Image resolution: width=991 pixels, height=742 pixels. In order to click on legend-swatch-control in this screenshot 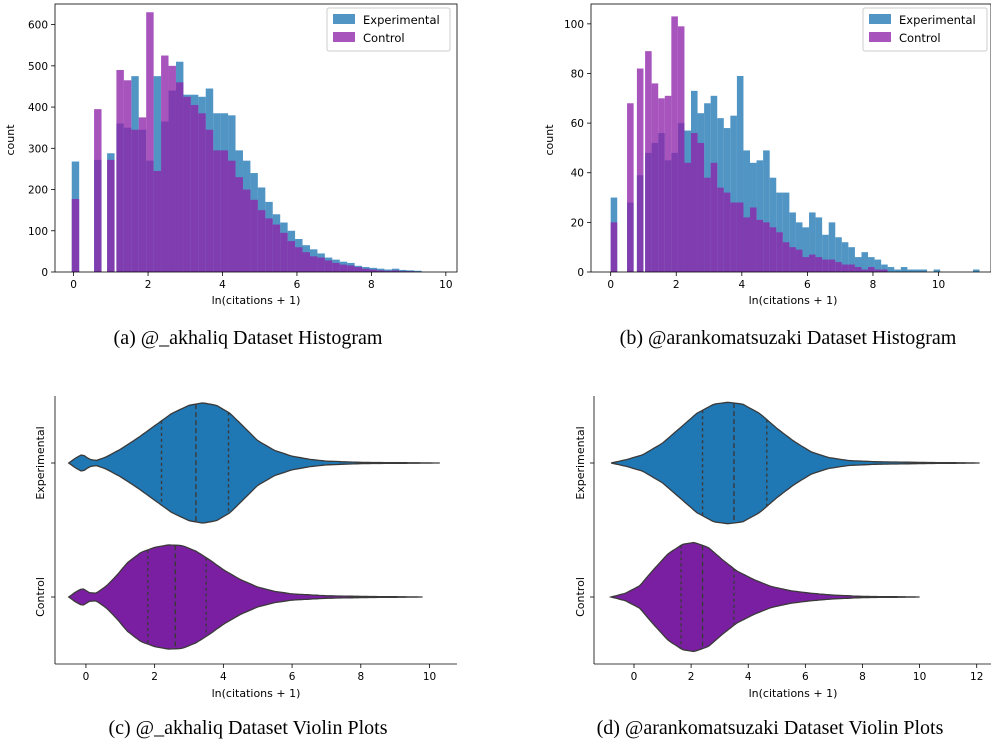, I will do `click(880, 37)`.